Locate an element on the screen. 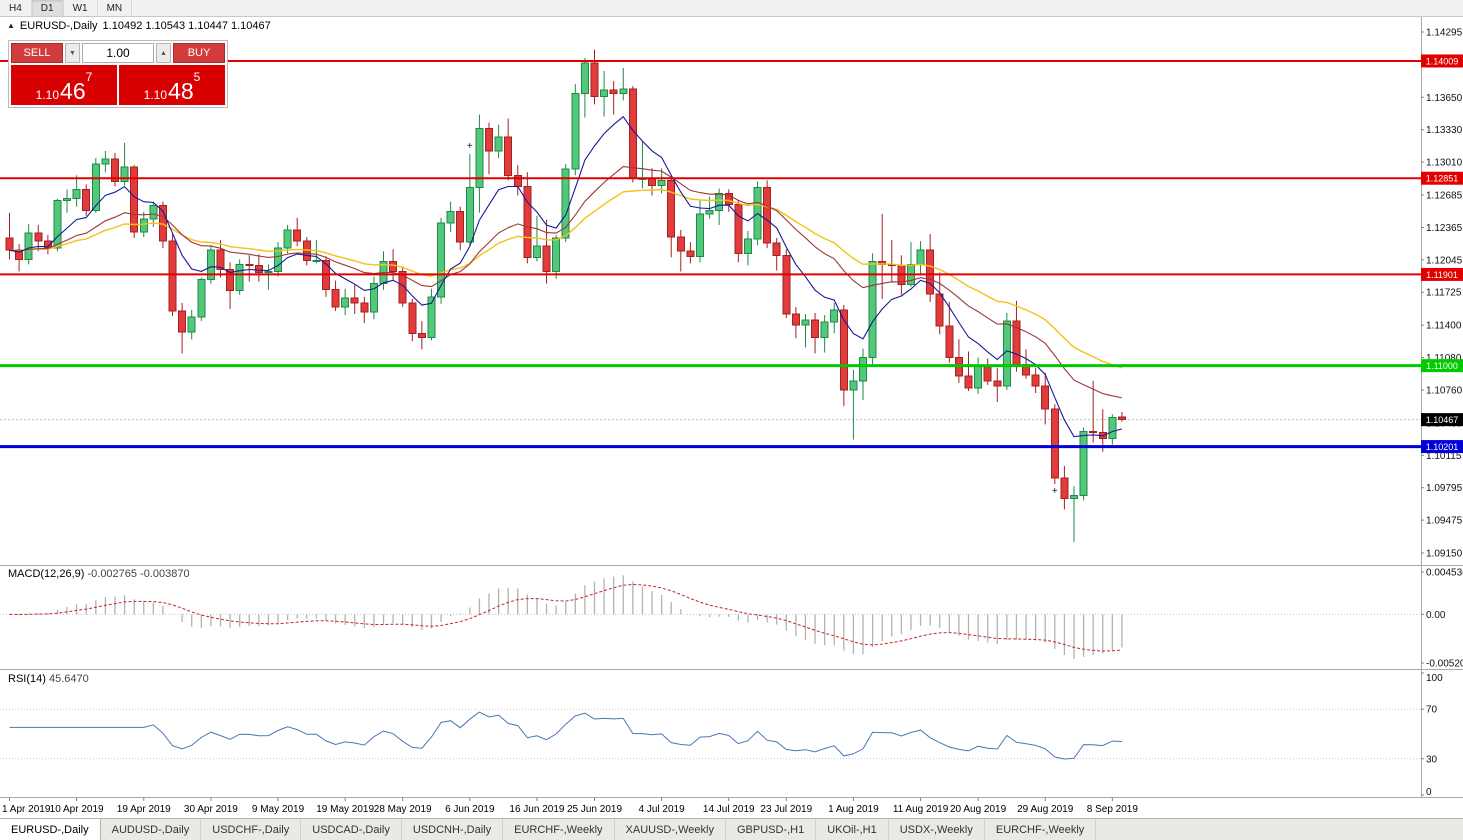  svg-text: 25 Jun 2019 is located at coordinates (594, 809).